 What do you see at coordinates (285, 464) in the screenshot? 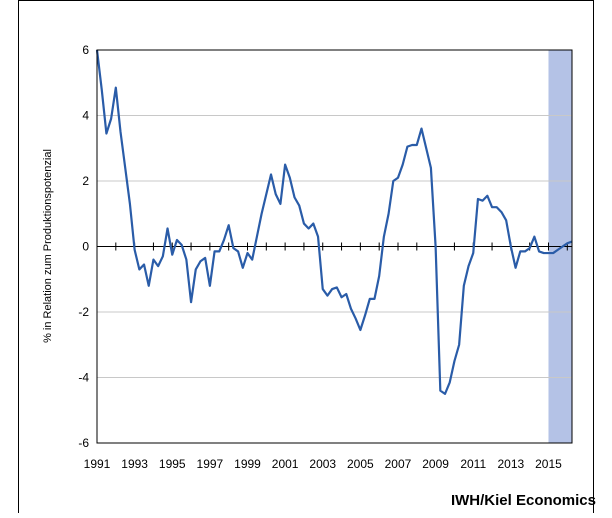
I see `x-tick-label: 2001` at bounding box center [285, 464].